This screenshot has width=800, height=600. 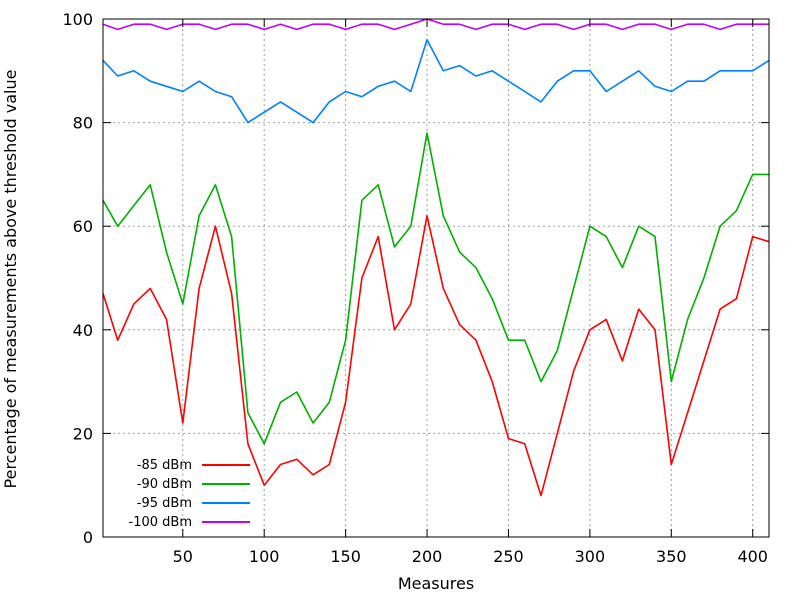 What do you see at coordinates (436, 583) in the screenshot?
I see `x-axis-title: Measures` at bounding box center [436, 583].